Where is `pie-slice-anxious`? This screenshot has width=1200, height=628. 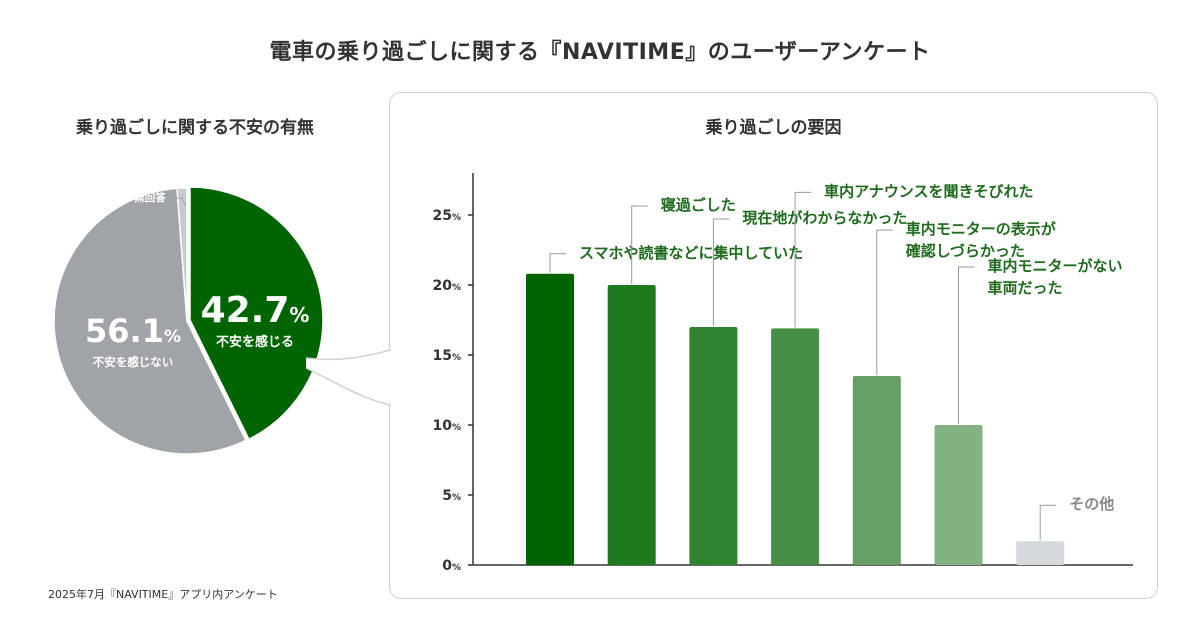
pie-slice-anxious is located at coordinates (256, 313).